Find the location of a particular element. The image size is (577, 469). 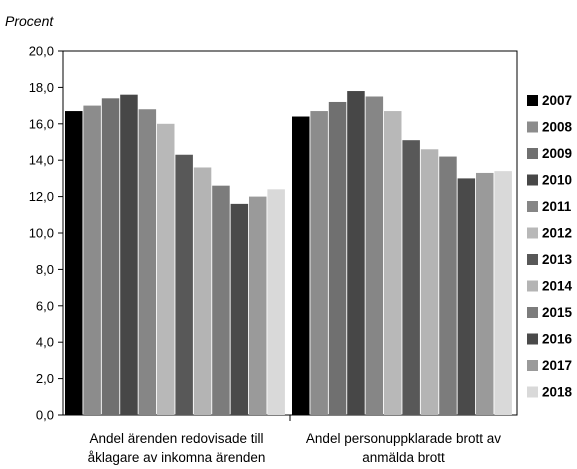

legend-label: 2008 is located at coordinates (557, 127).